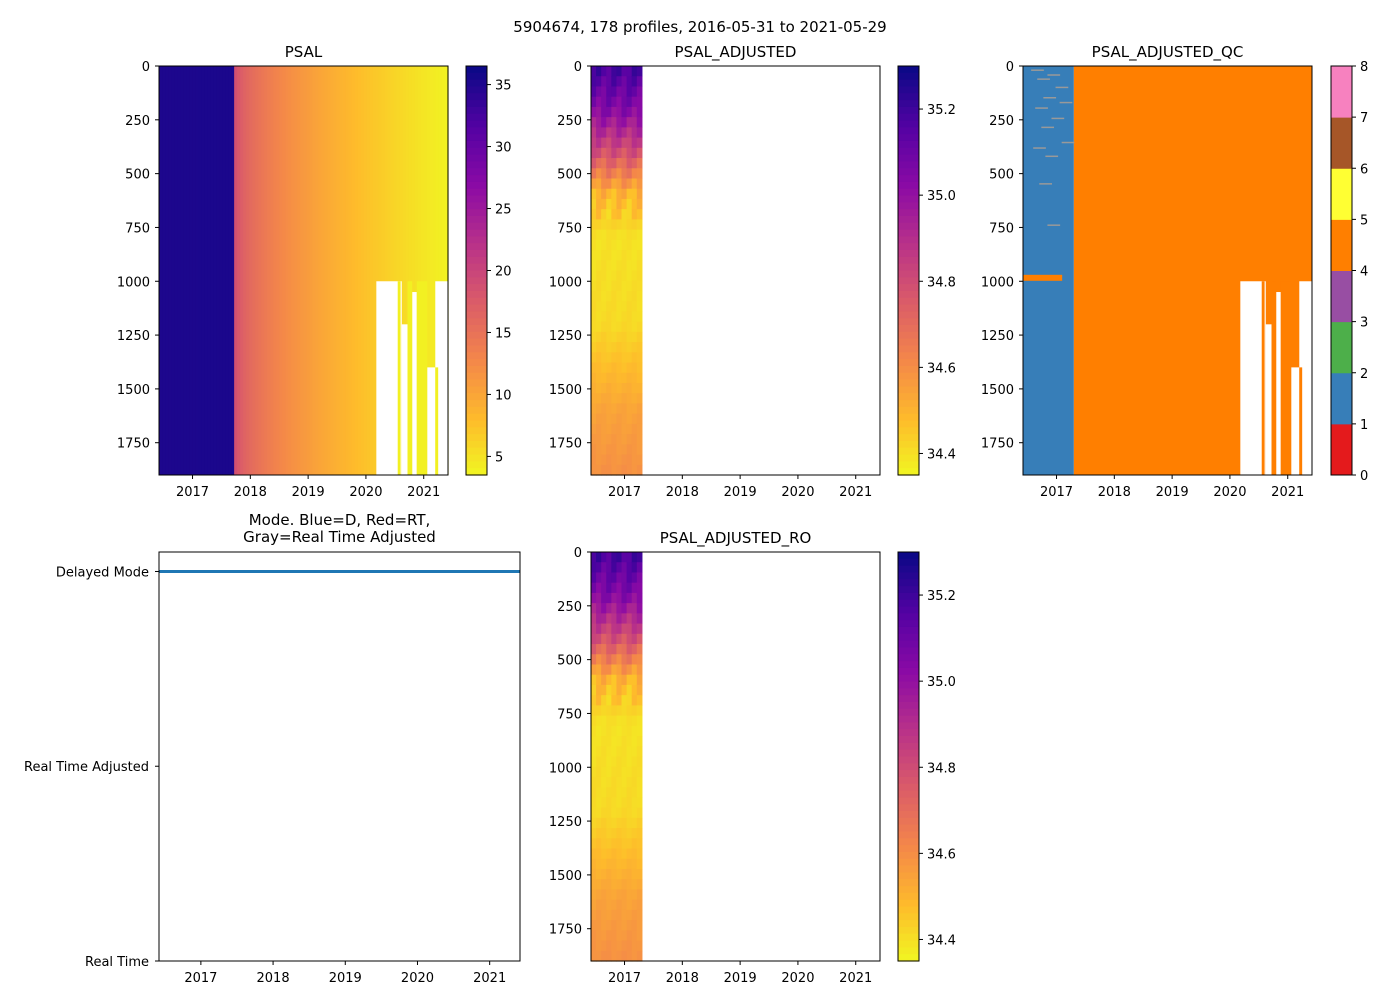  What do you see at coordinates (682, 492) in the screenshot?
I see `psal-adjusted-xtick-label: 2018` at bounding box center [682, 492].